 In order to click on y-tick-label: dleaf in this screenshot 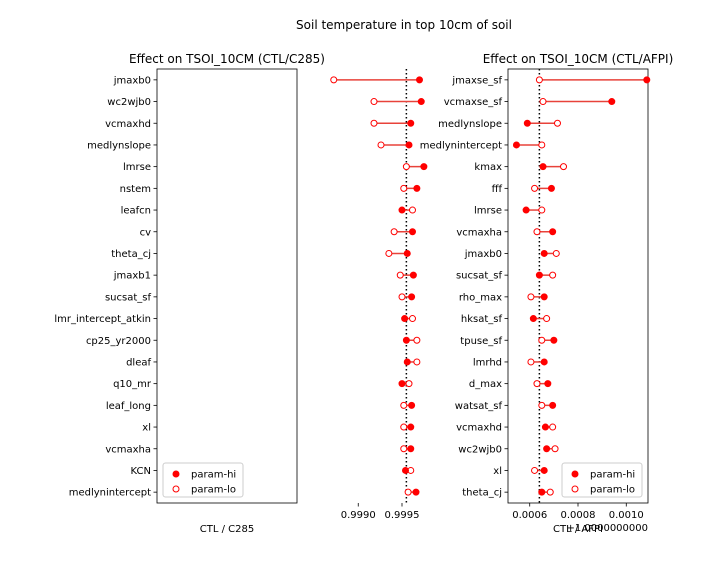, I will do `click(138, 362)`.